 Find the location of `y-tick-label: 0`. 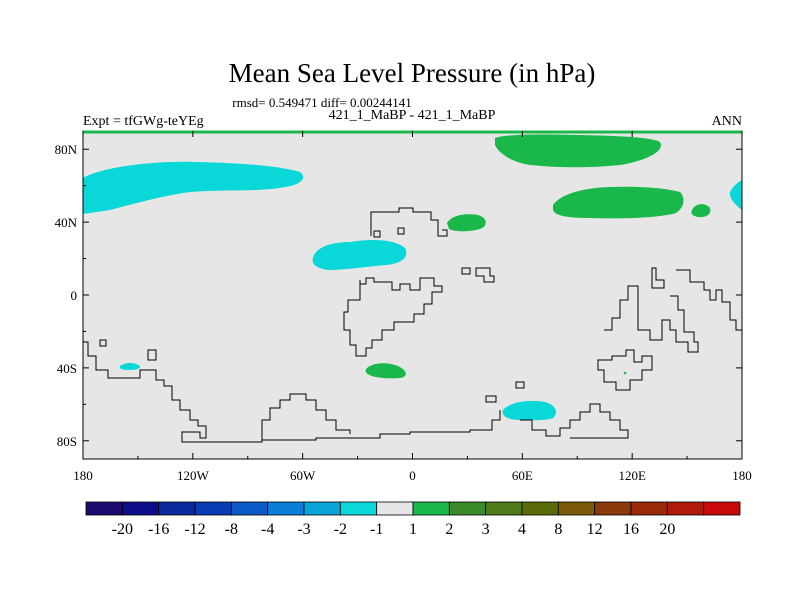

y-tick-label: 0 is located at coordinates (74, 295).